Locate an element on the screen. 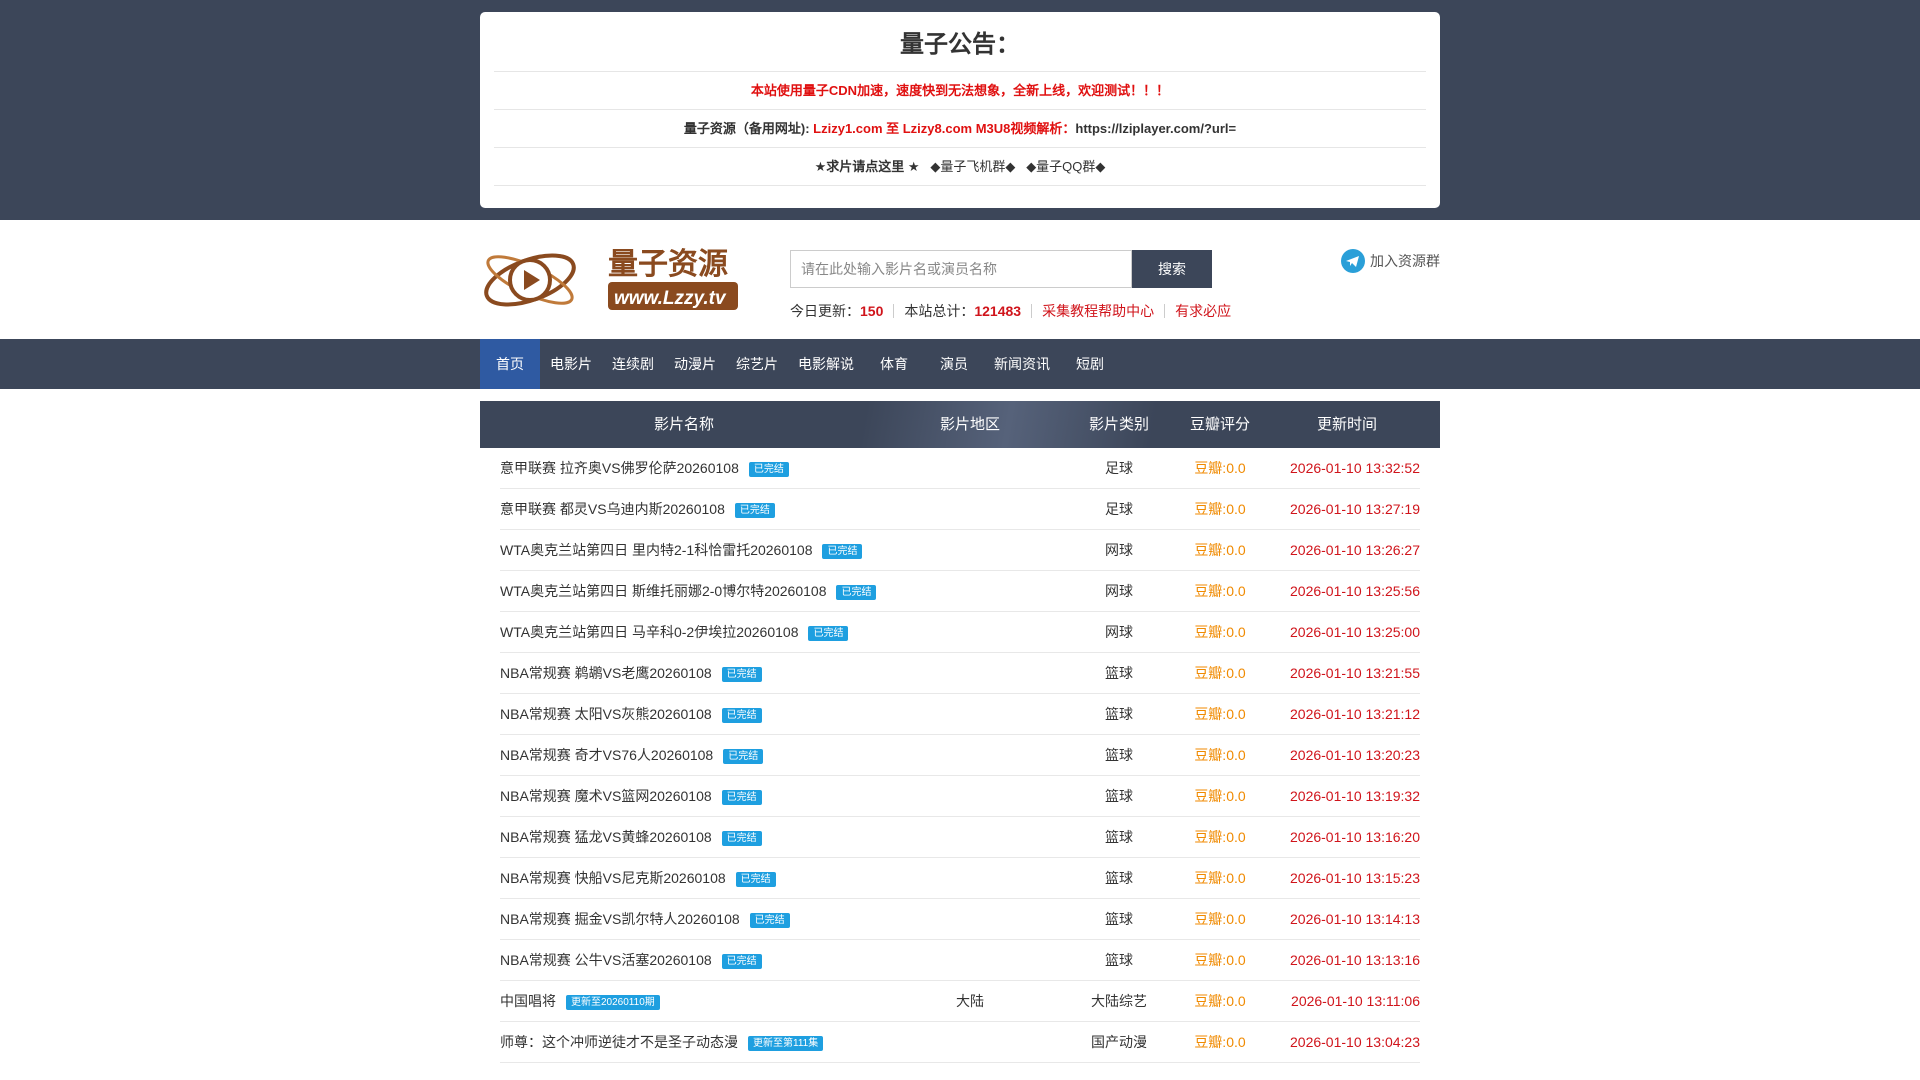 This screenshot has width=1920, height=1080. notice-label: 量子资源（备用网址): is located at coordinates (746, 128).